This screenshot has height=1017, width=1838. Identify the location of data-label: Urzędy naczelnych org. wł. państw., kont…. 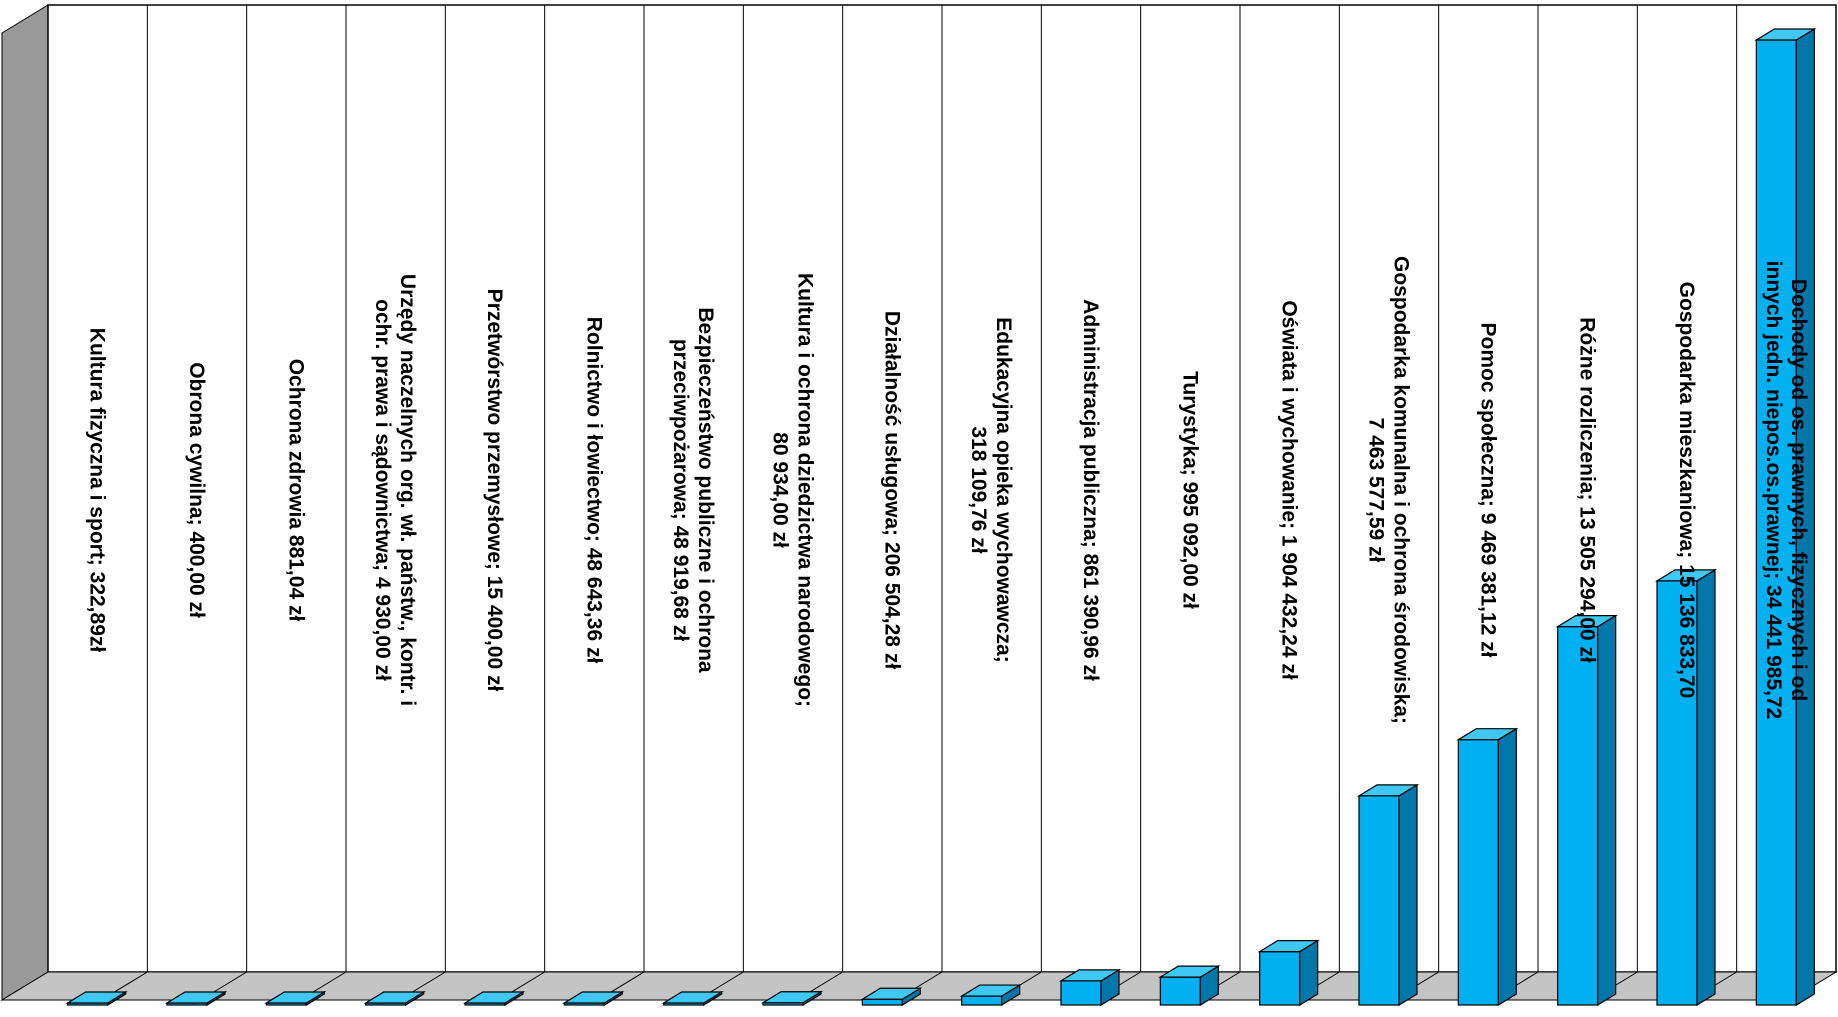
(395, 490).